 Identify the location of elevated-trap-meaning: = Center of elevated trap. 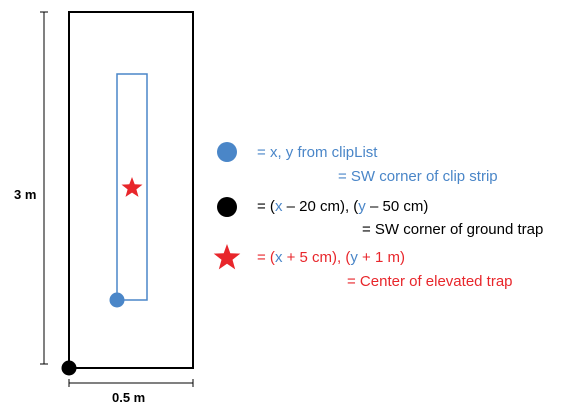
(430, 281).